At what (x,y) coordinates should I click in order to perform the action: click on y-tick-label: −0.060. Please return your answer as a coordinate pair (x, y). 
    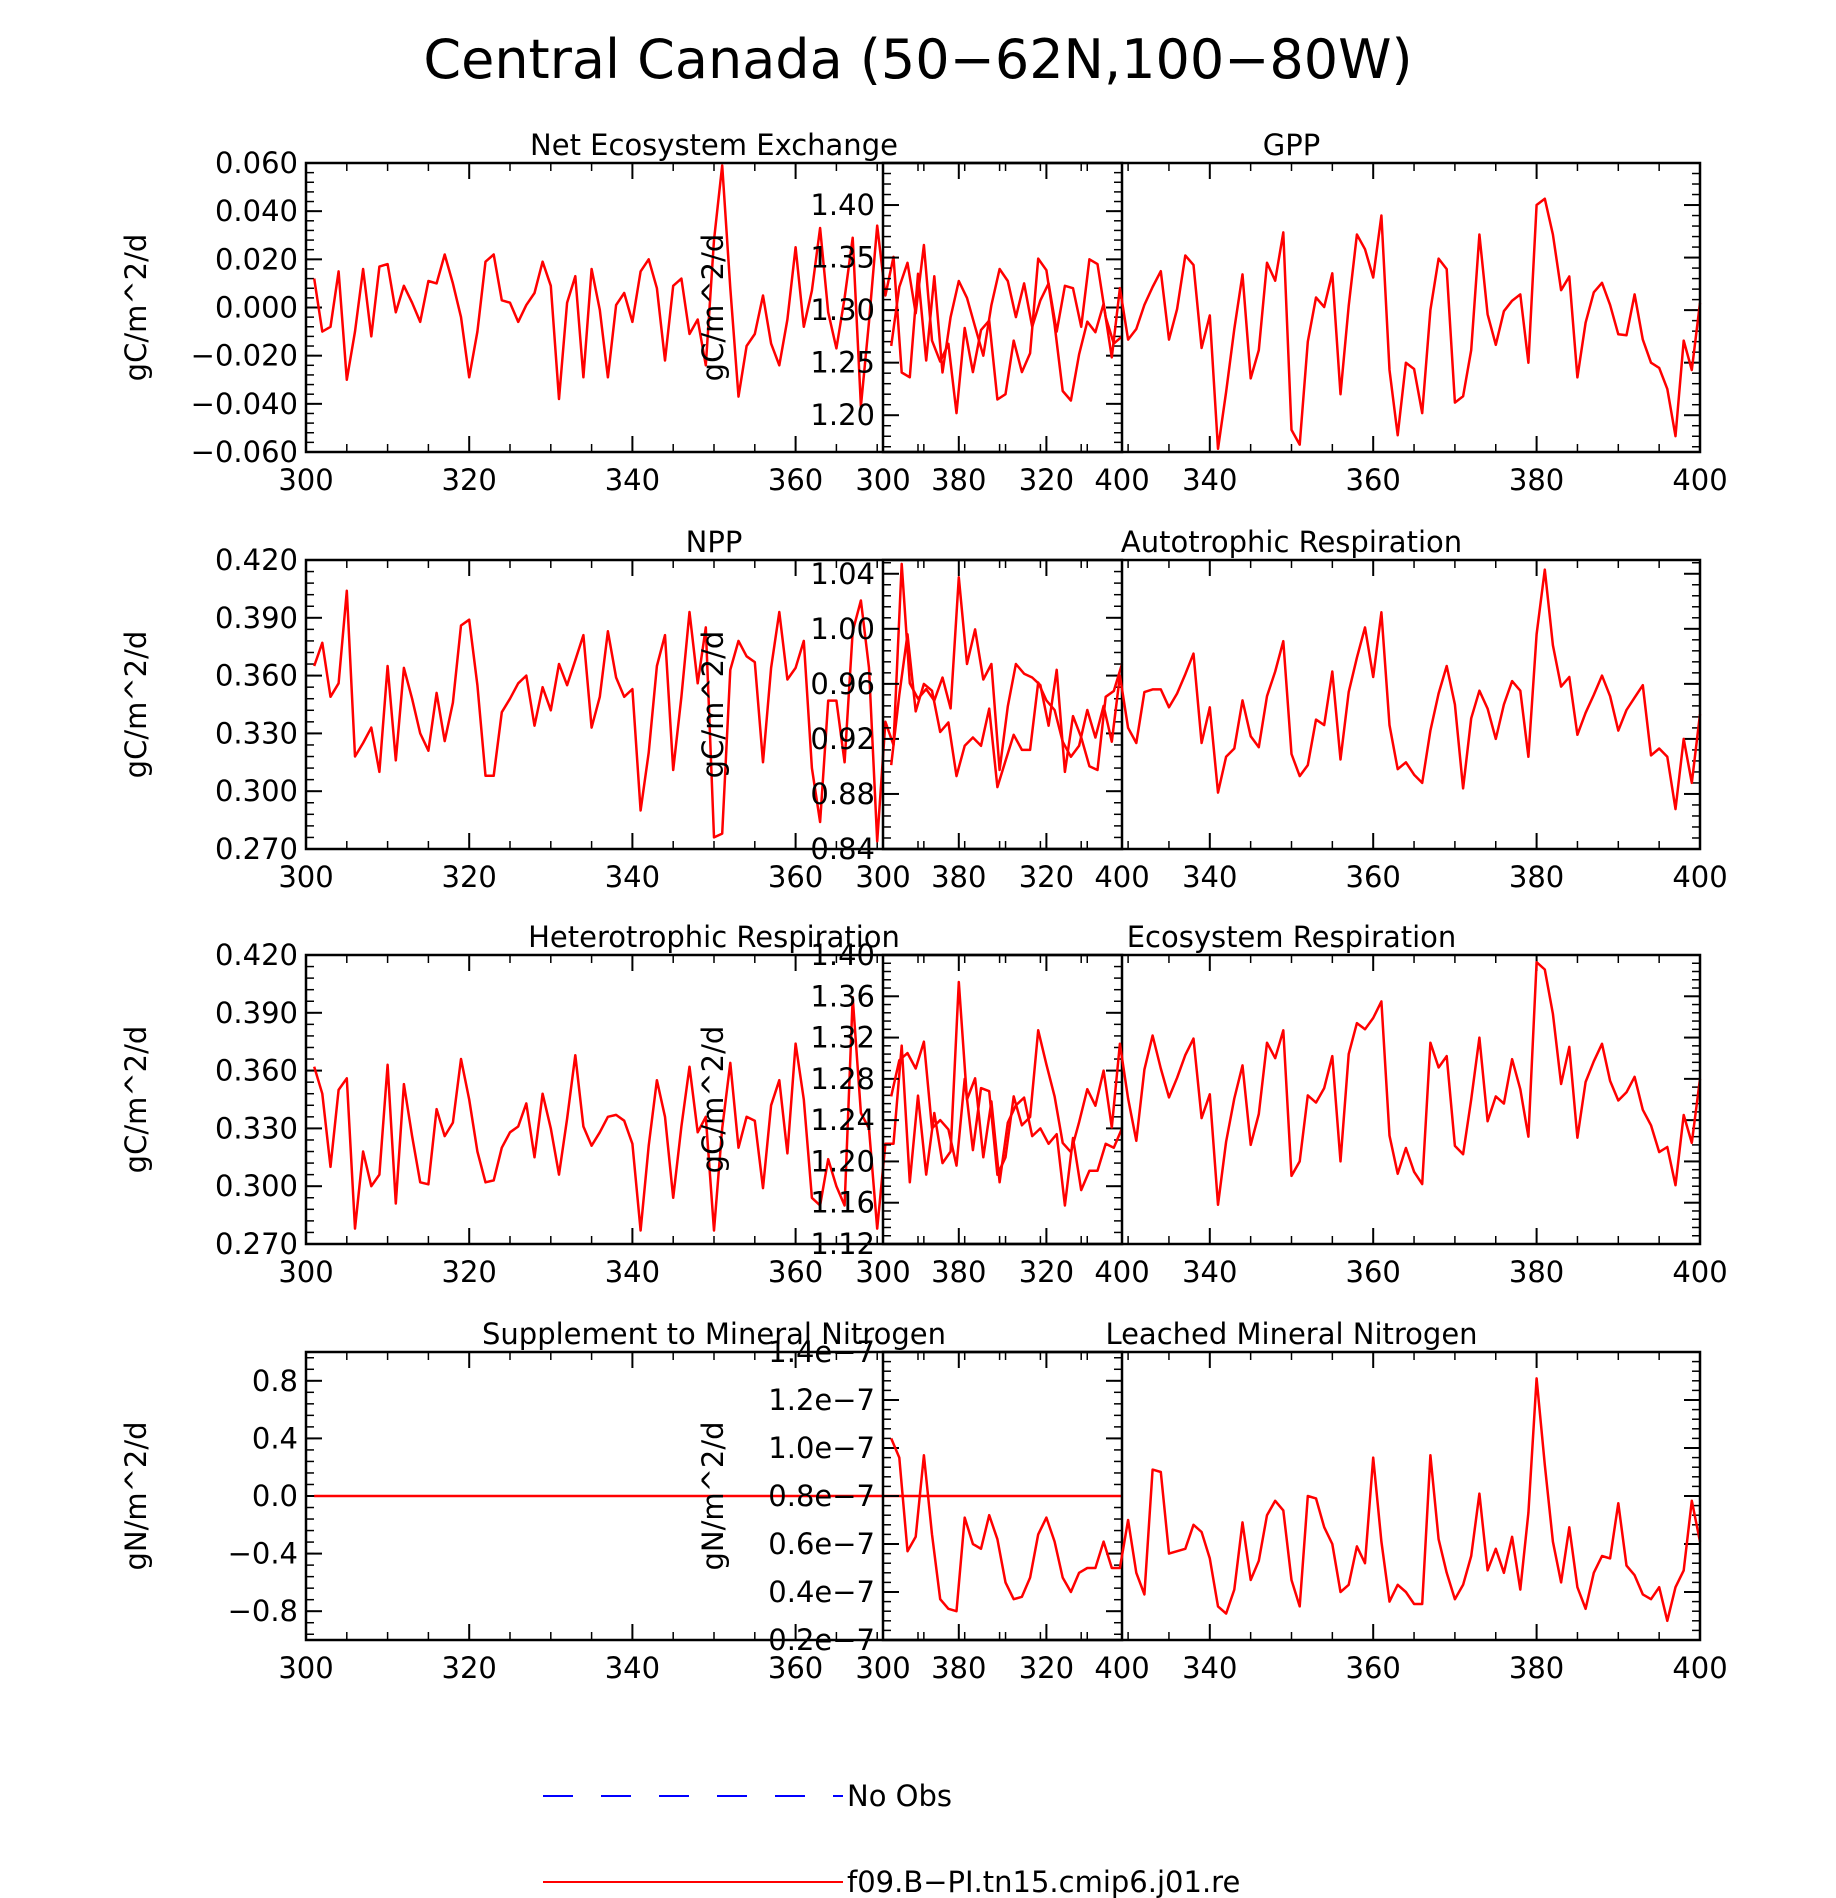
    Looking at the image, I should click on (244, 452).